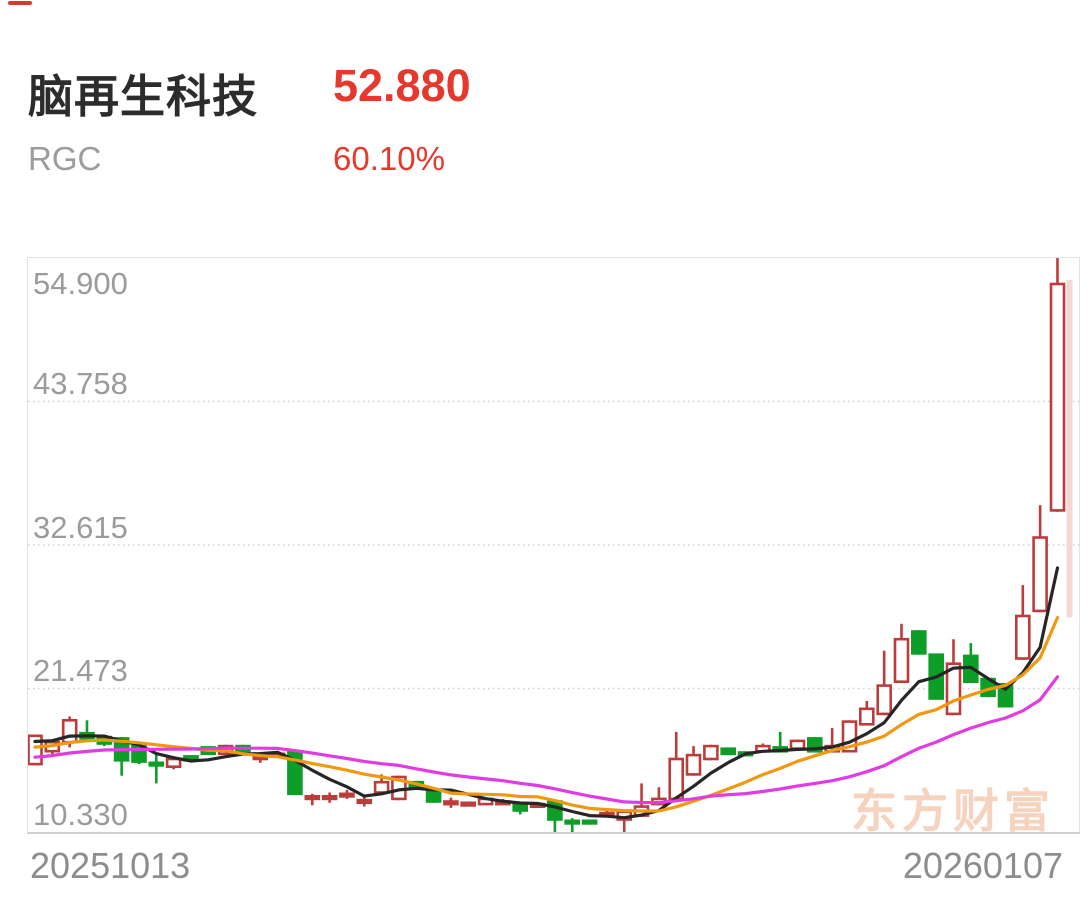 The width and height of the screenshot is (1092, 897). I want to click on x-axis-start-date: 20251013, so click(110, 865).